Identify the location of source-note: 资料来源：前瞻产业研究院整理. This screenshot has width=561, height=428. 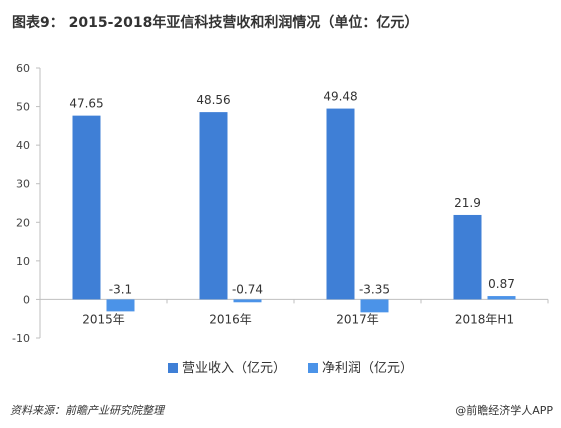
(87, 410).